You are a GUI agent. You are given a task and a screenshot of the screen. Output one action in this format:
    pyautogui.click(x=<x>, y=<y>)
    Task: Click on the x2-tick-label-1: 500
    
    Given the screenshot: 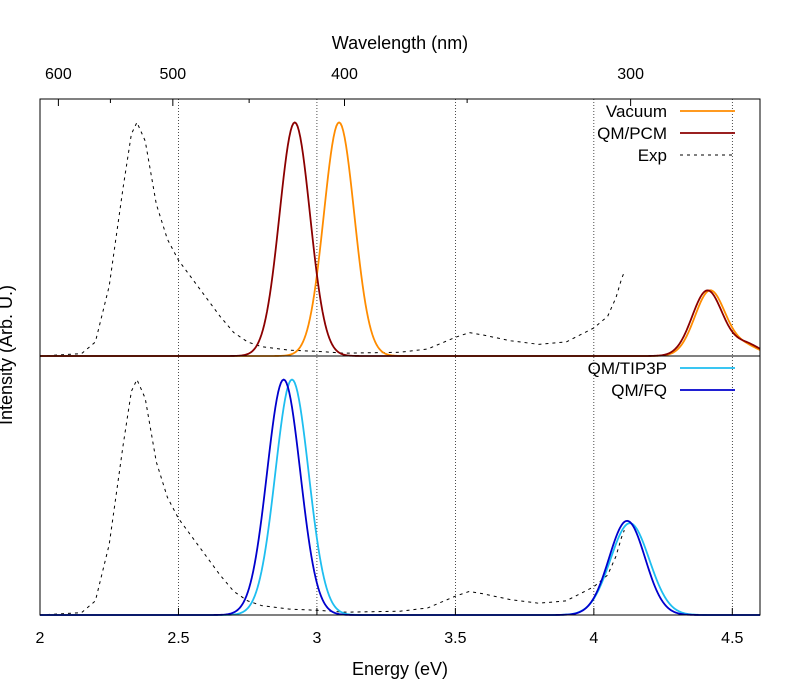 What is the action you would take?
    pyautogui.click(x=172, y=74)
    